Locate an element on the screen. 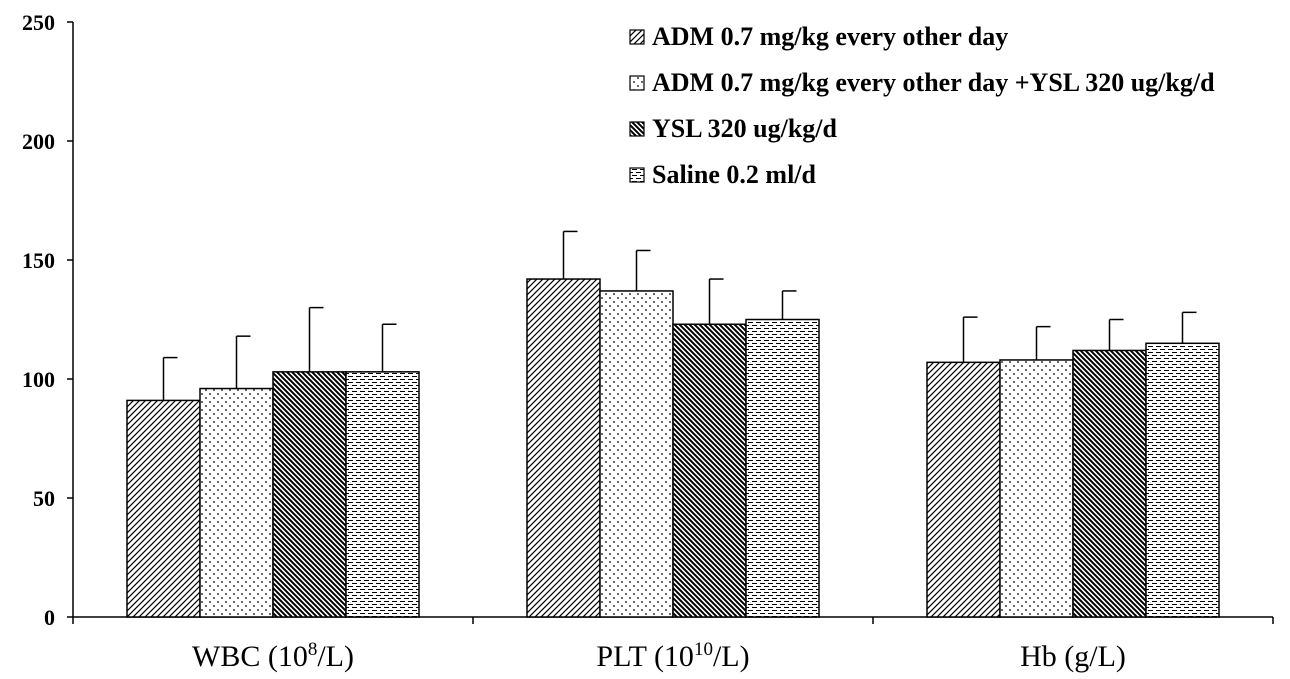 This screenshot has height=679, width=1290. x-axis-ticks is located at coordinates (673, 620).